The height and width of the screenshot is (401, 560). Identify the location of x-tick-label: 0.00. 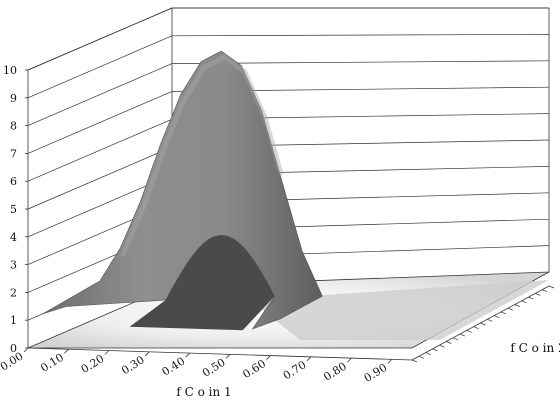
(13, 362).